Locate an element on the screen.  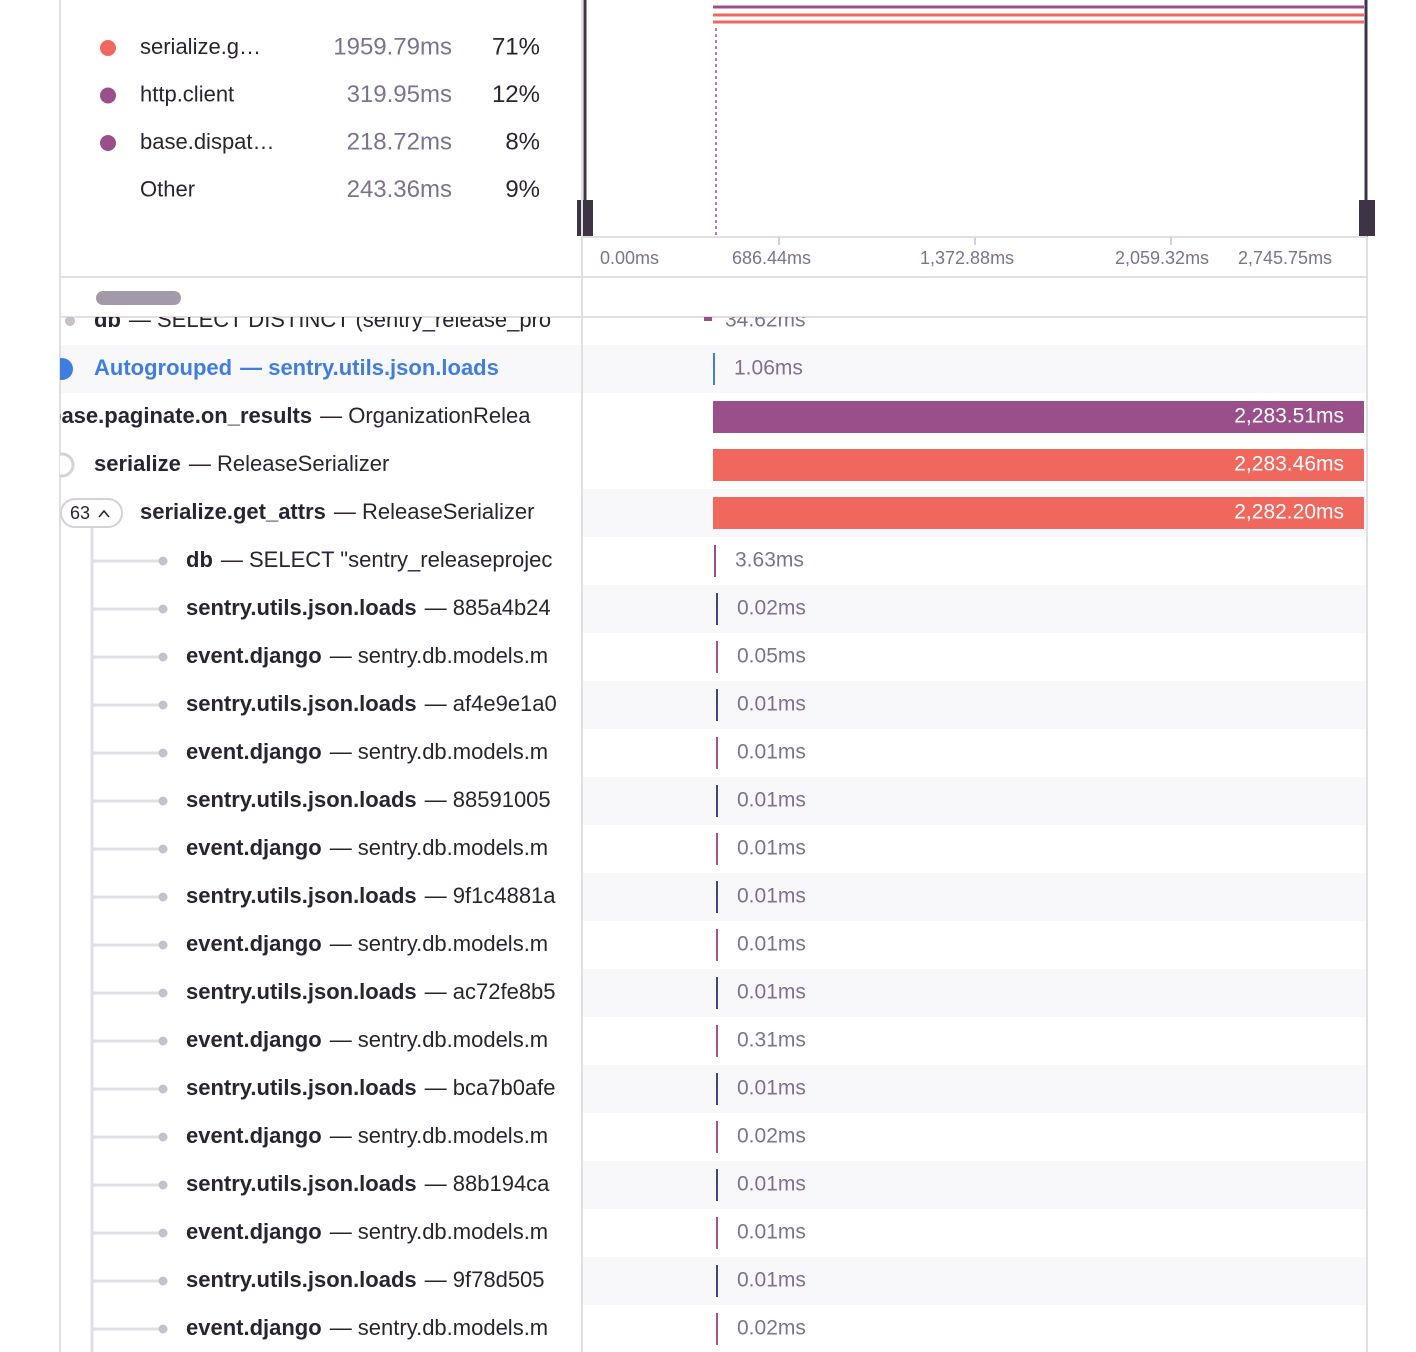
span-duration: 2,283.51ms is located at coordinates (1289, 416).